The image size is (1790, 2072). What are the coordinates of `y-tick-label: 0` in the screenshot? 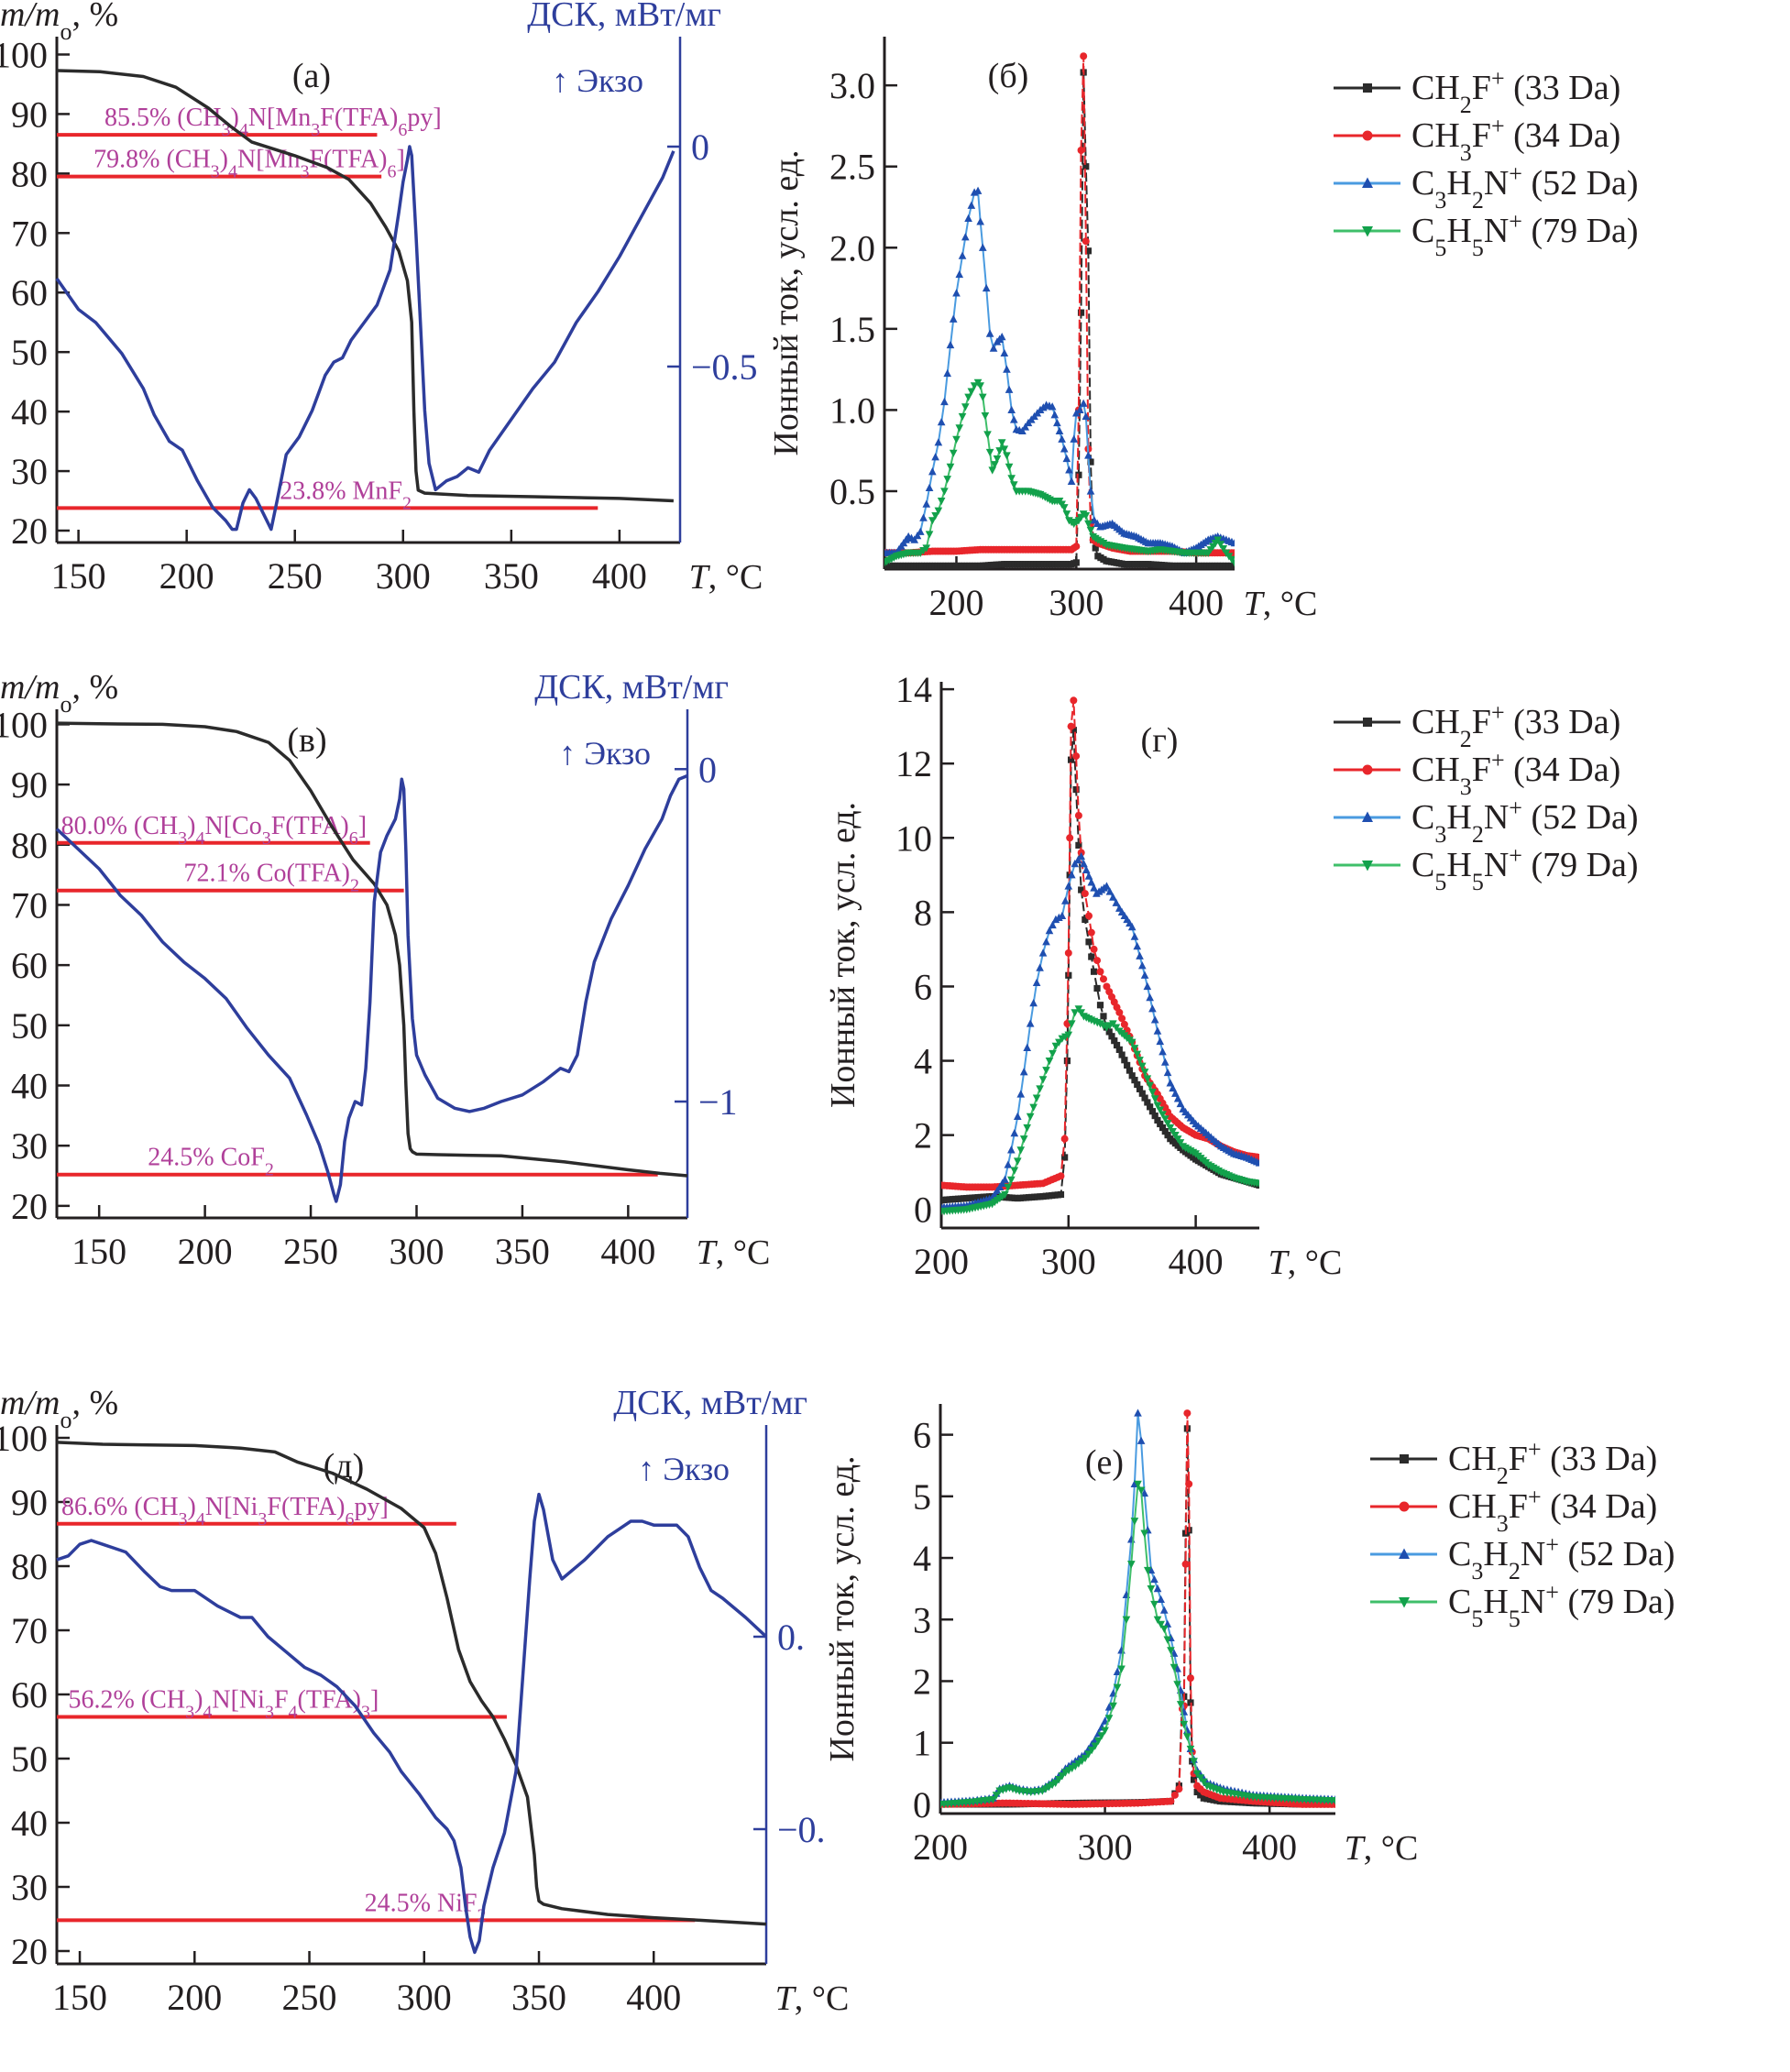 It's located at (923, 1210).